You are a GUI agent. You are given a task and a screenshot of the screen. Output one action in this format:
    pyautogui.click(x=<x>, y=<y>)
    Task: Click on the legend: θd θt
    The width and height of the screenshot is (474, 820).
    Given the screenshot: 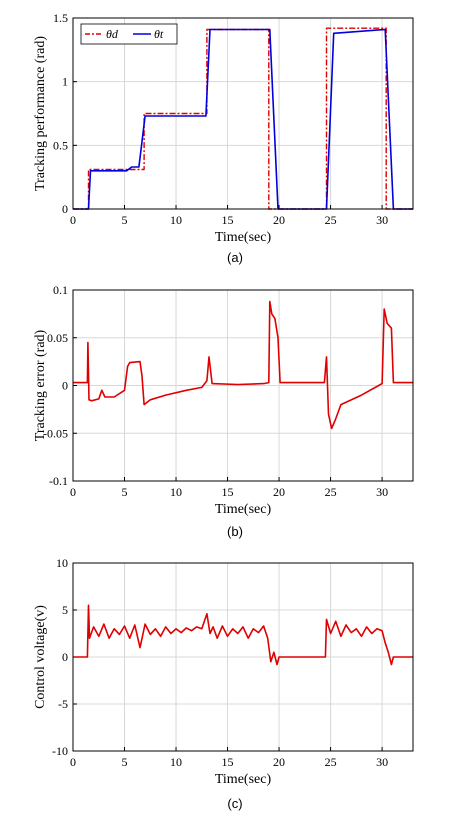 What is the action you would take?
    pyautogui.click(x=129, y=34)
    